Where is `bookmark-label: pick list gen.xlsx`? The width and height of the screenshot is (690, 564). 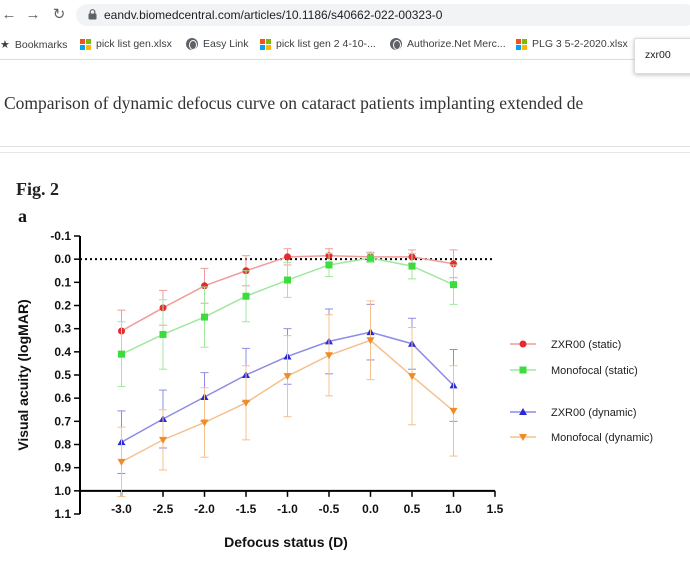
bookmark-label: pick list gen.xlsx is located at coordinates (134, 44).